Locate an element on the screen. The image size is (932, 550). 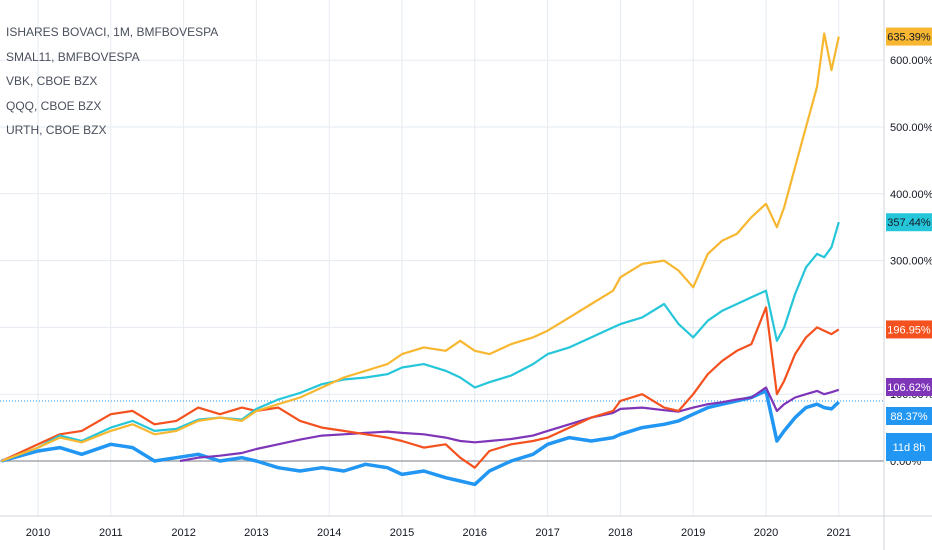
value-tag-label: 635.39% is located at coordinates (909, 38).